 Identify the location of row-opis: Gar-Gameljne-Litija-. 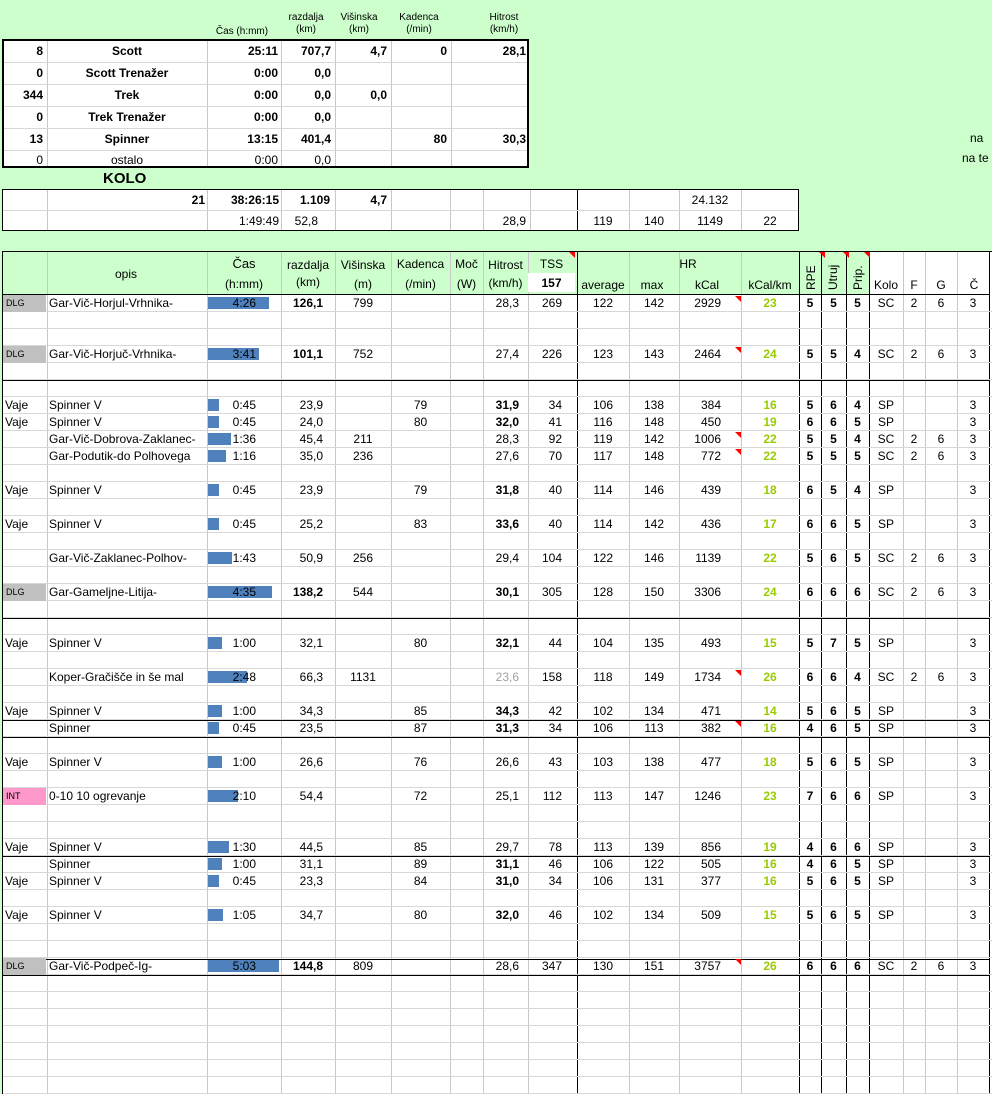
(103, 592).